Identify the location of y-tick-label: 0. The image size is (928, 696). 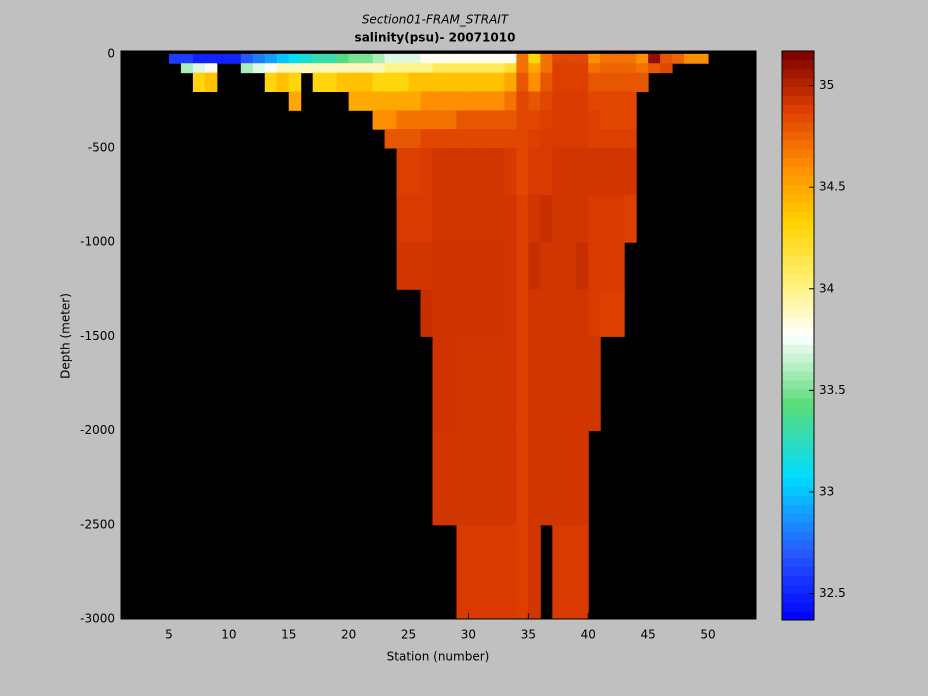
(111, 53).